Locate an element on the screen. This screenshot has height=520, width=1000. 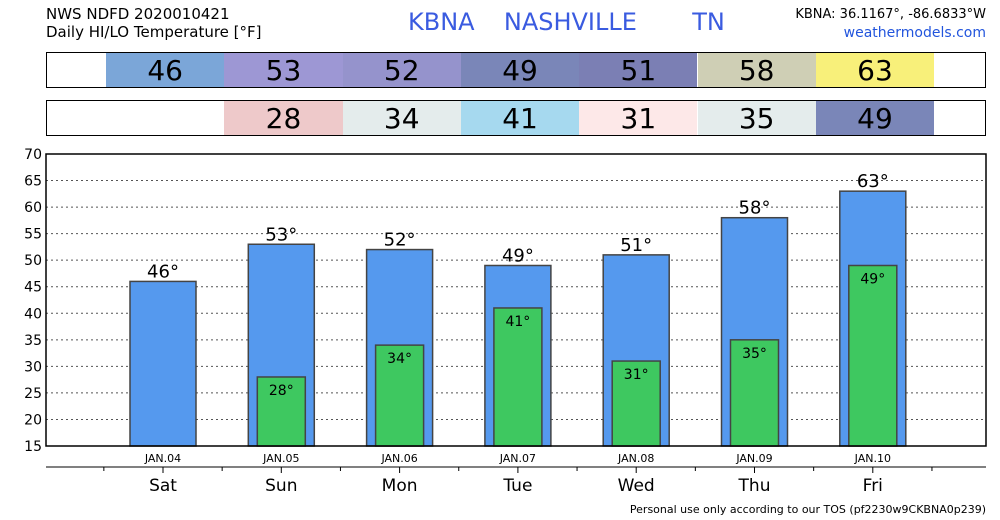
model-run-label: NWS NDFD 2020010421 is located at coordinates (138, 14).